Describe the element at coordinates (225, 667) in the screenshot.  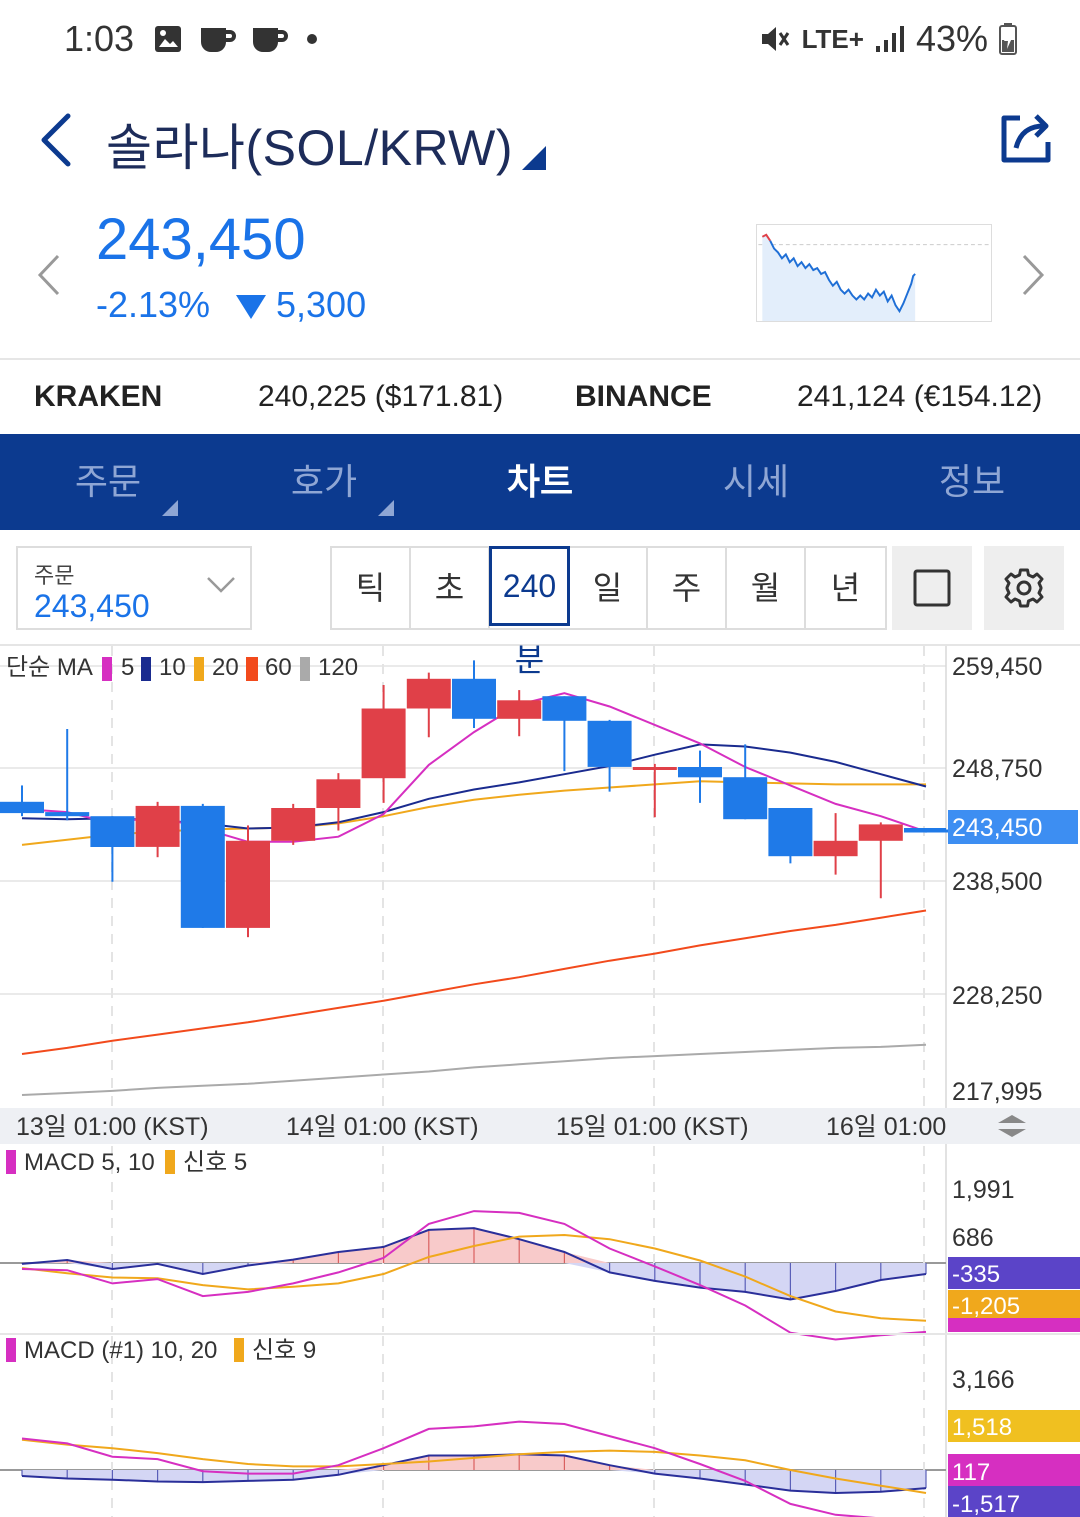
I see `ma20-label: 20` at that location.